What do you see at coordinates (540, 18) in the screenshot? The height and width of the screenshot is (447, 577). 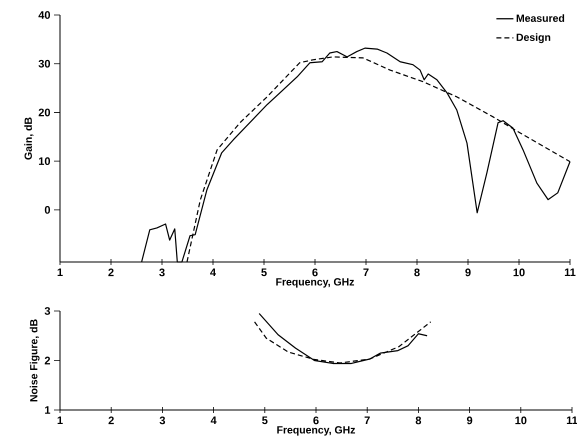 I see `legend-label: Measured` at bounding box center [540, 18].